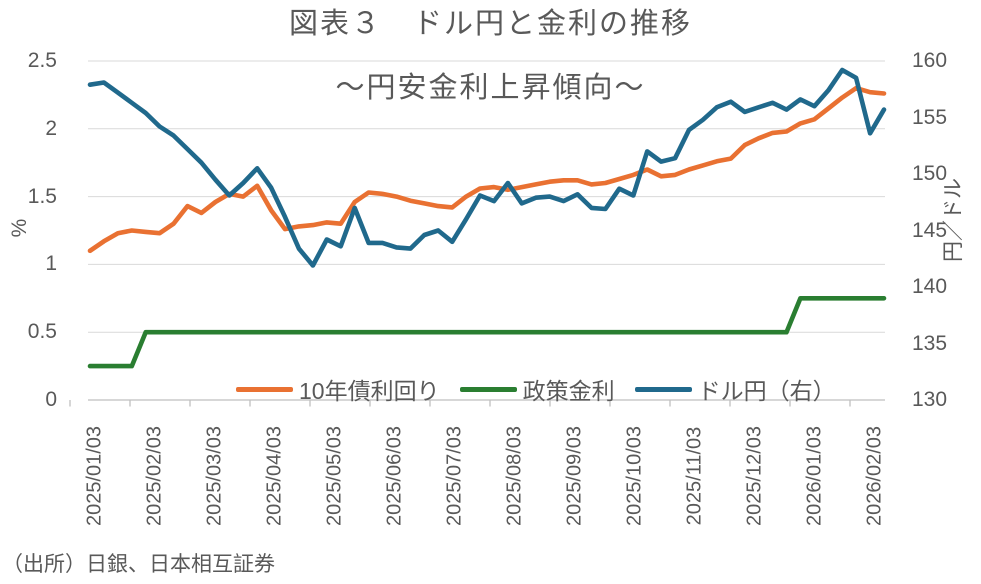 The width and height of the screenshot is (981, 584). I want to click on chart-title: 図表３ ドル円と金利の推移, so click(490, 24).